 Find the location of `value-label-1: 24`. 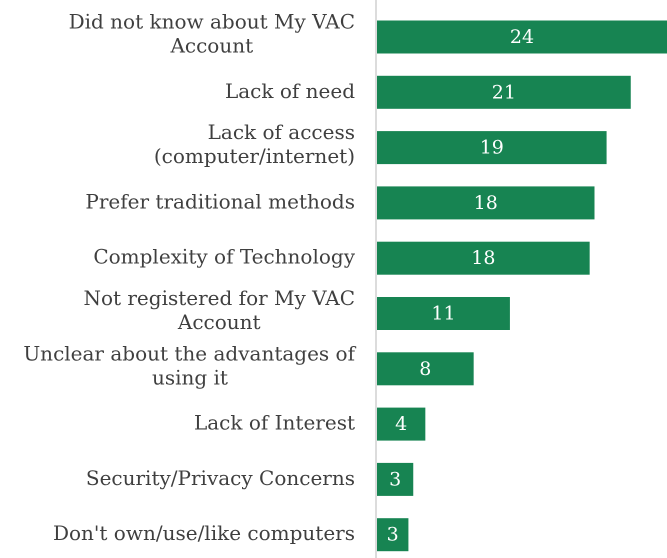

value-label-1: 24 is located at coordinates (522, 37).